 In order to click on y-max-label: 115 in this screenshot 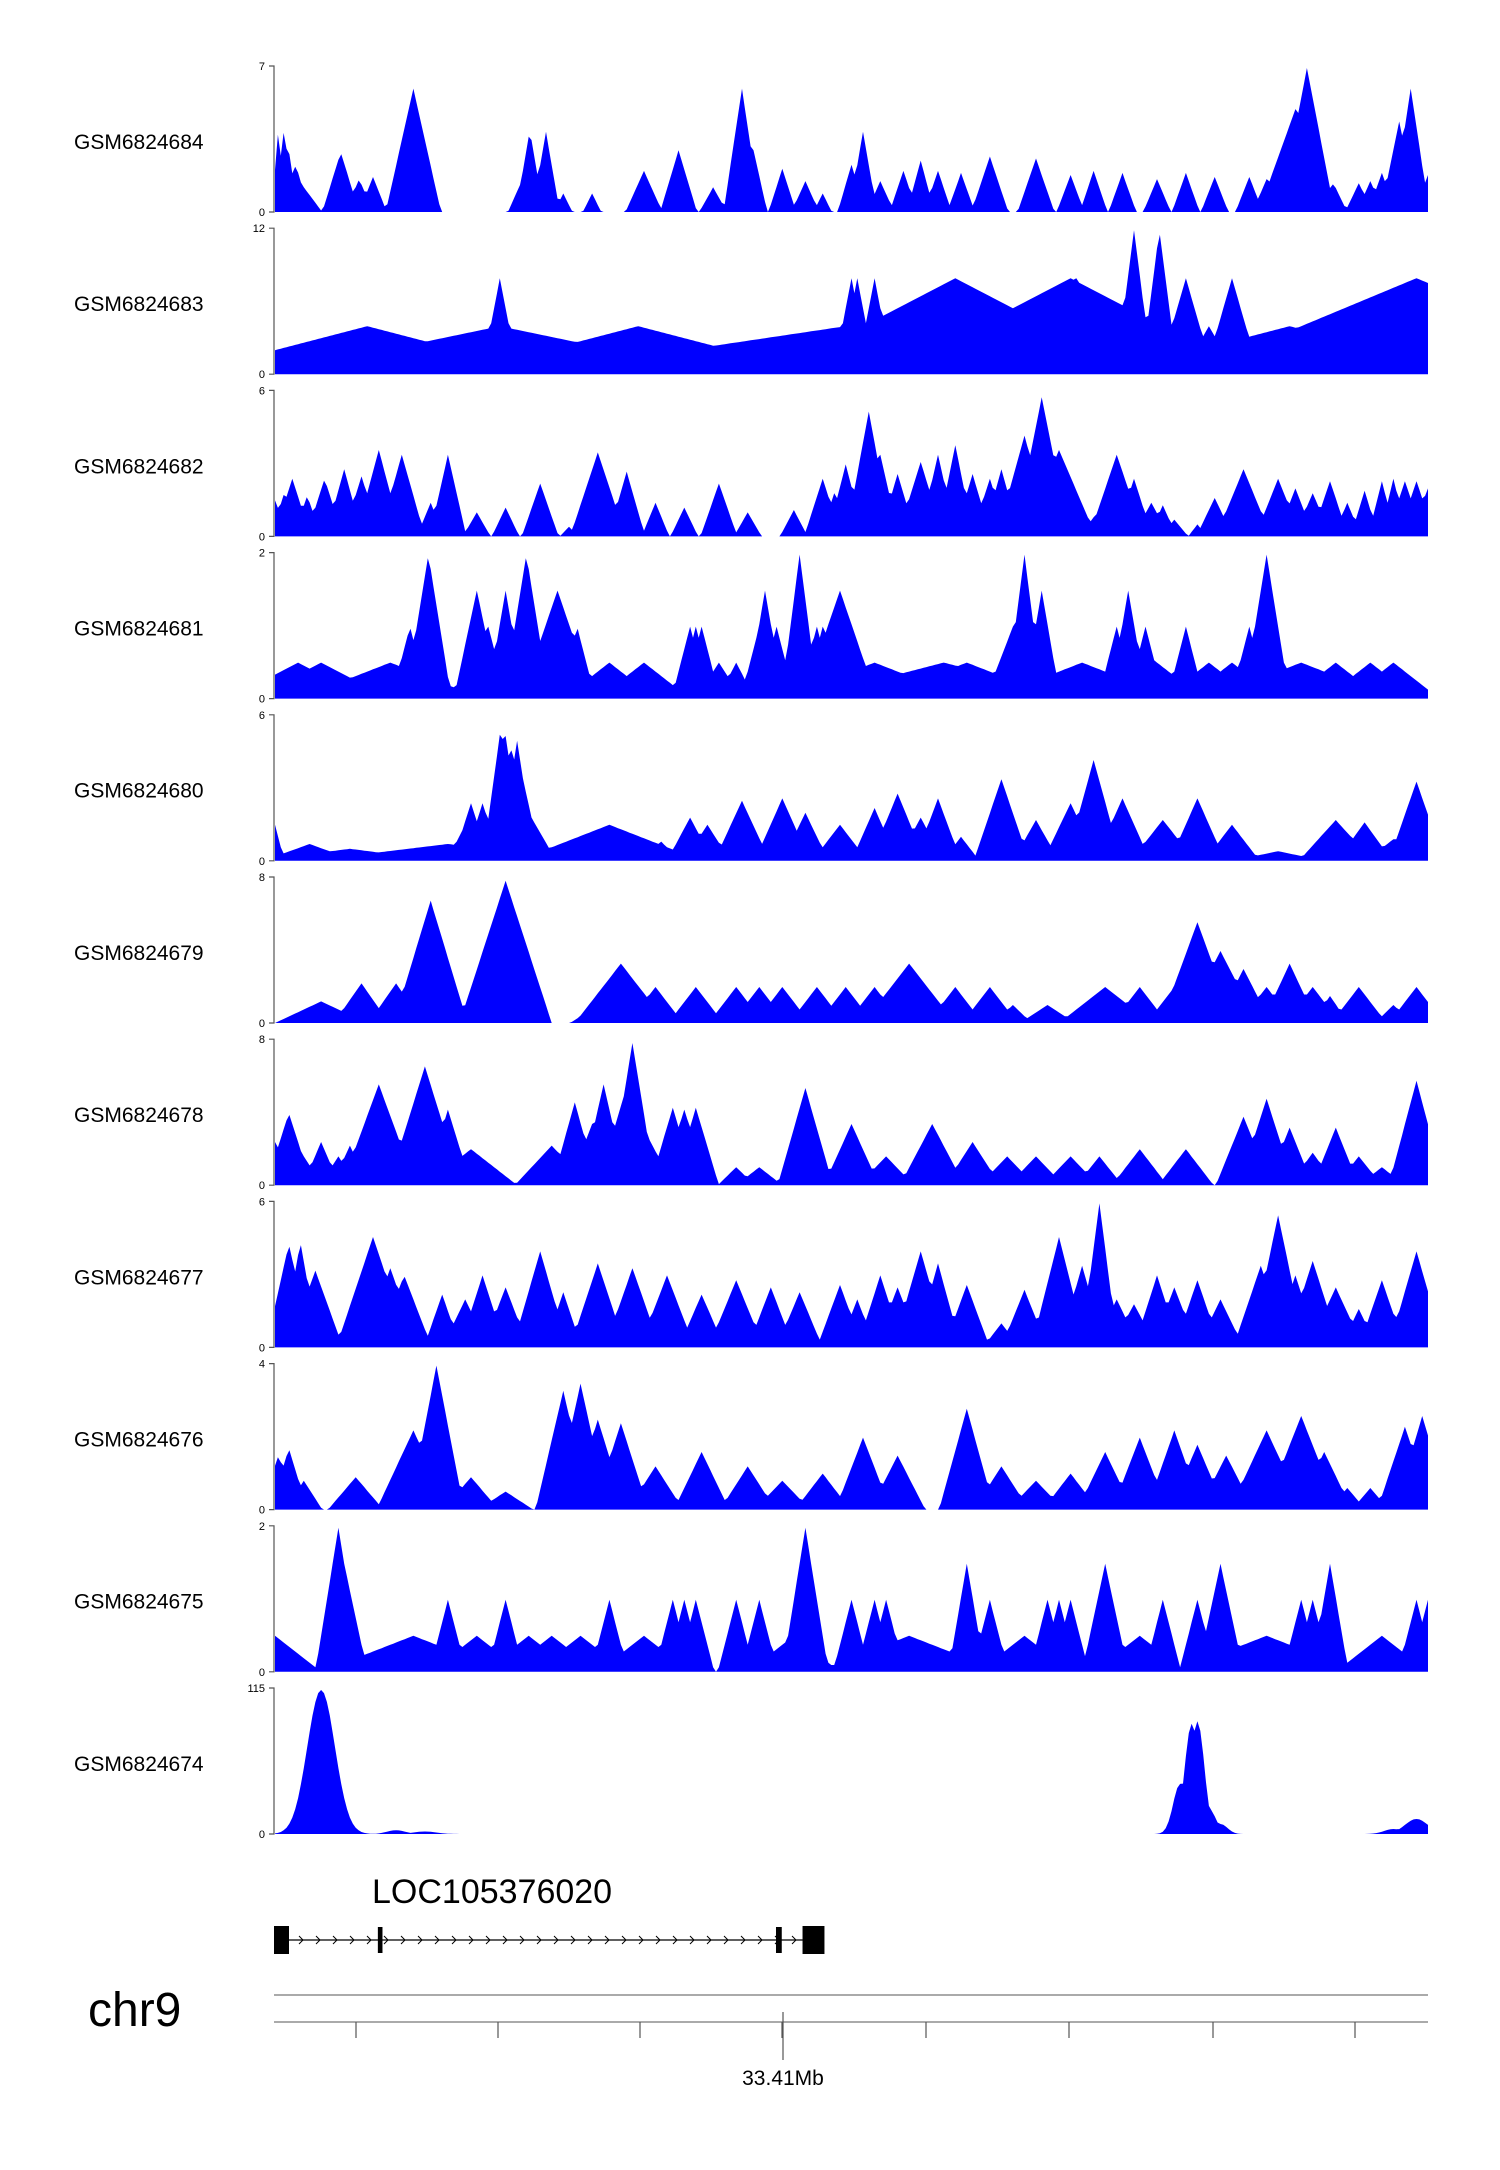, I will do `click(256, 1689)`.